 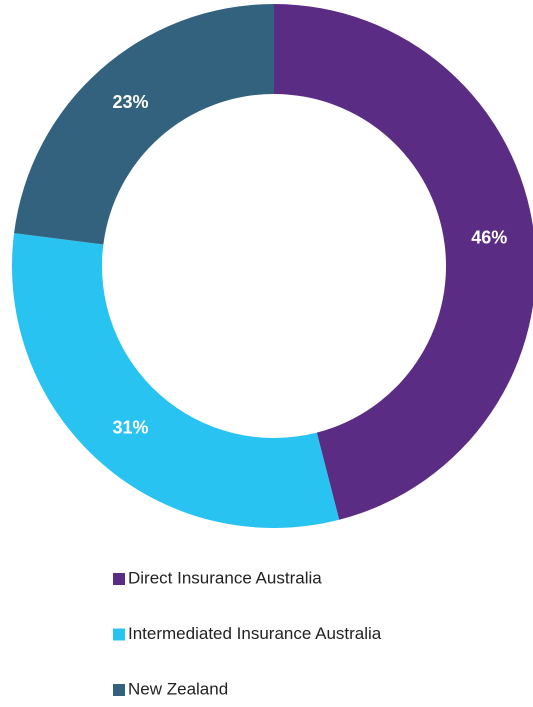 What do you see at coordinates (255, 633) in the screenshot?
I see `legend-label: Intermediated Insurance Australia` at bounding box center [255, 633].